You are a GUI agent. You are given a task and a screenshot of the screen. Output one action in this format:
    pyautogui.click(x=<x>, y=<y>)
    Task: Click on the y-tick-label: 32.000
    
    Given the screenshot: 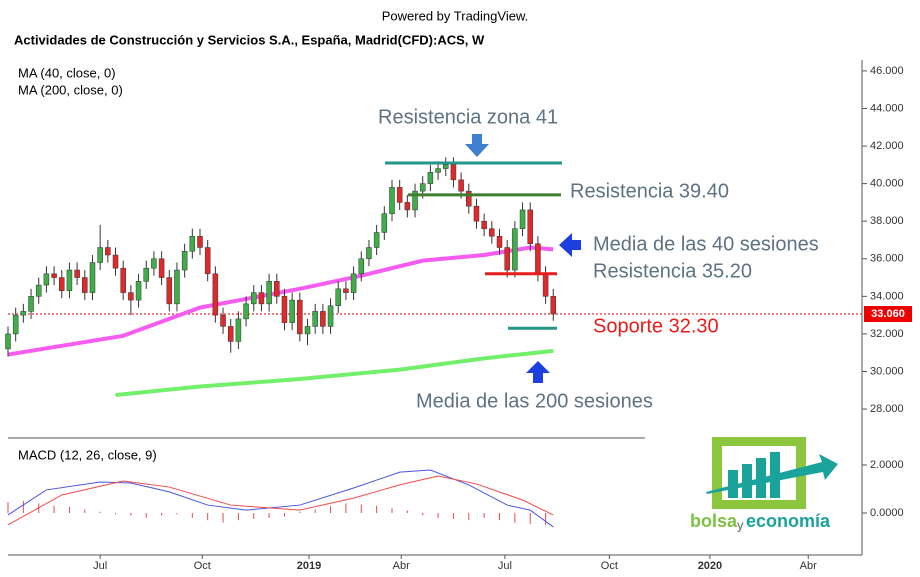 What is the action you would take?
    pyautogui.click(x=887, y=334)
    